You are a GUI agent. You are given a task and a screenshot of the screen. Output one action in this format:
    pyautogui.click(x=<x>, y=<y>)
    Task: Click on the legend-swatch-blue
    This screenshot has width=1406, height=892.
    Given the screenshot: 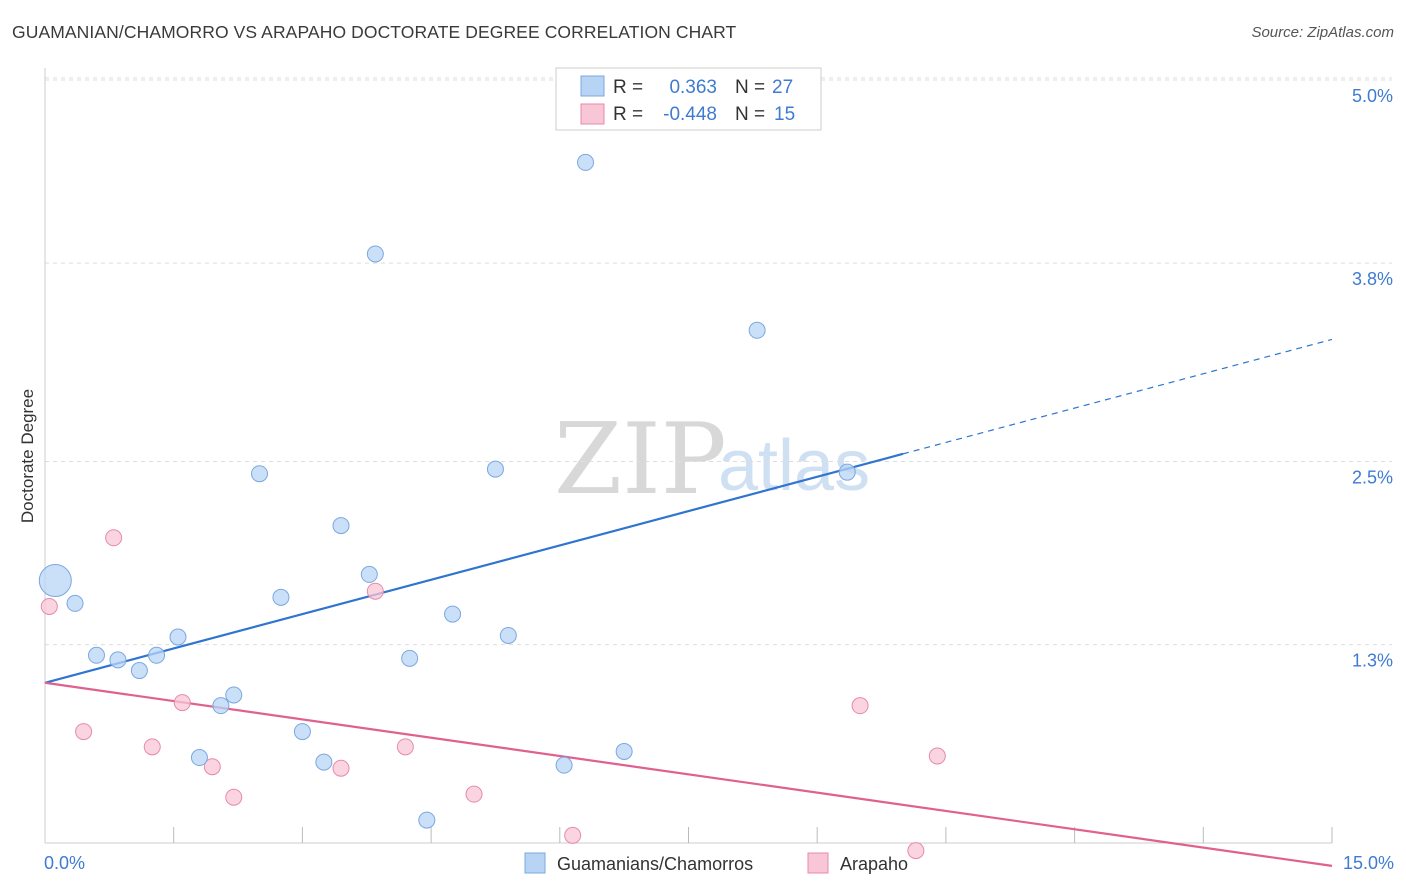 What is the action you would take?
    pyautogui.click(x=592, y=86)
    